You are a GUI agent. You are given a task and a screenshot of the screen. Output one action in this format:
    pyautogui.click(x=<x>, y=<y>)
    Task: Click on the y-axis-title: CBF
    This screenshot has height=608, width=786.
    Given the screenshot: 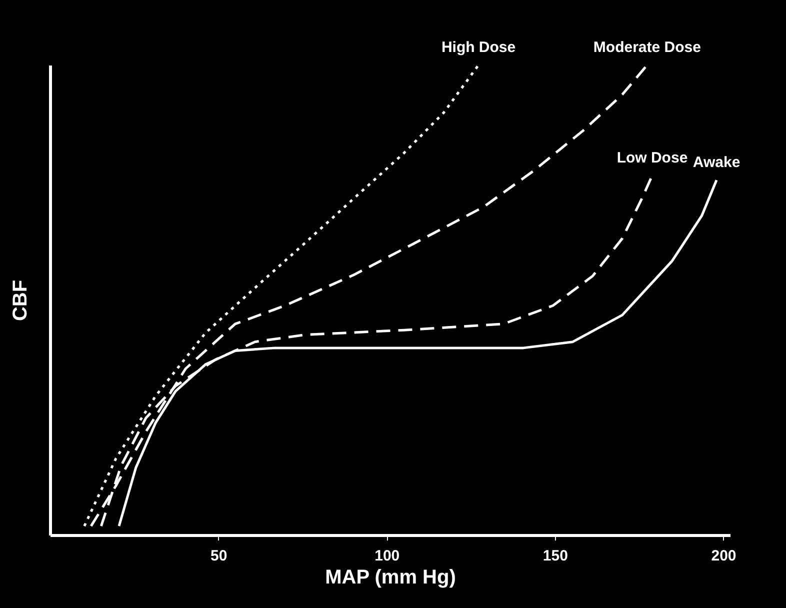 What is the action you would take?
    pyautogui.click(x=21, y=301)
    